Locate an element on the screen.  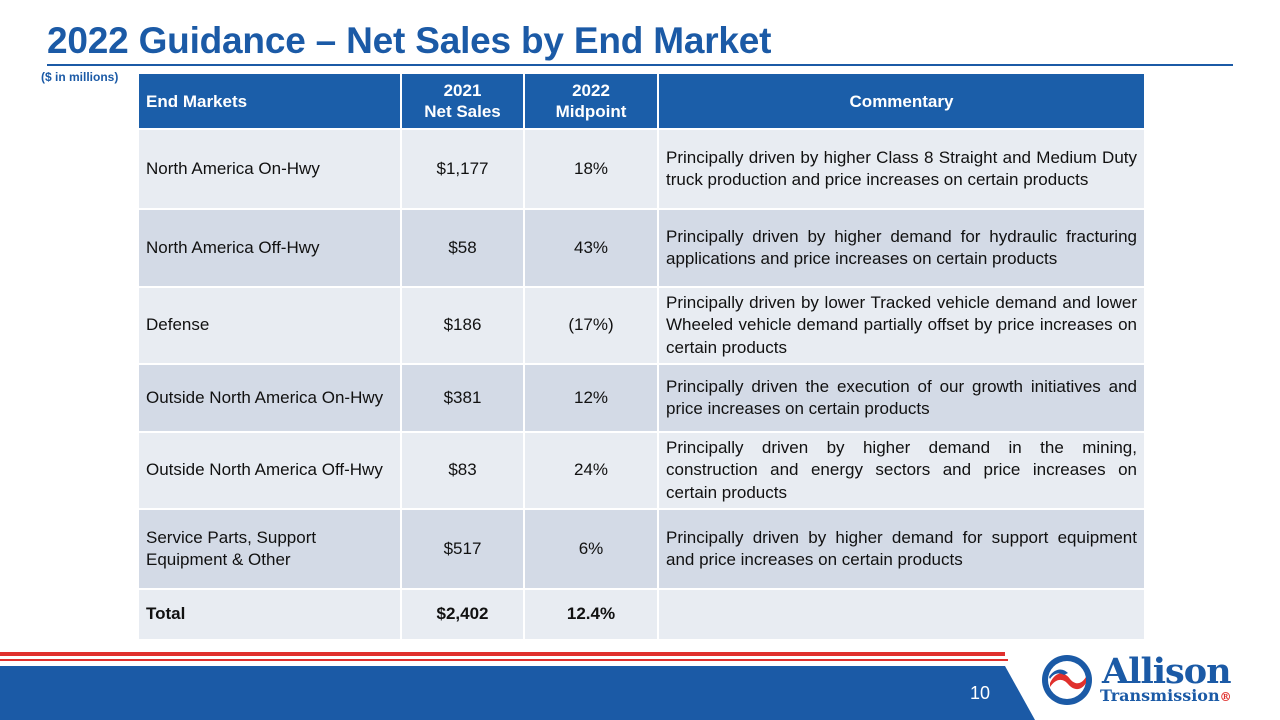
row-midpoint: 12% is located at coordinates (591, 398).